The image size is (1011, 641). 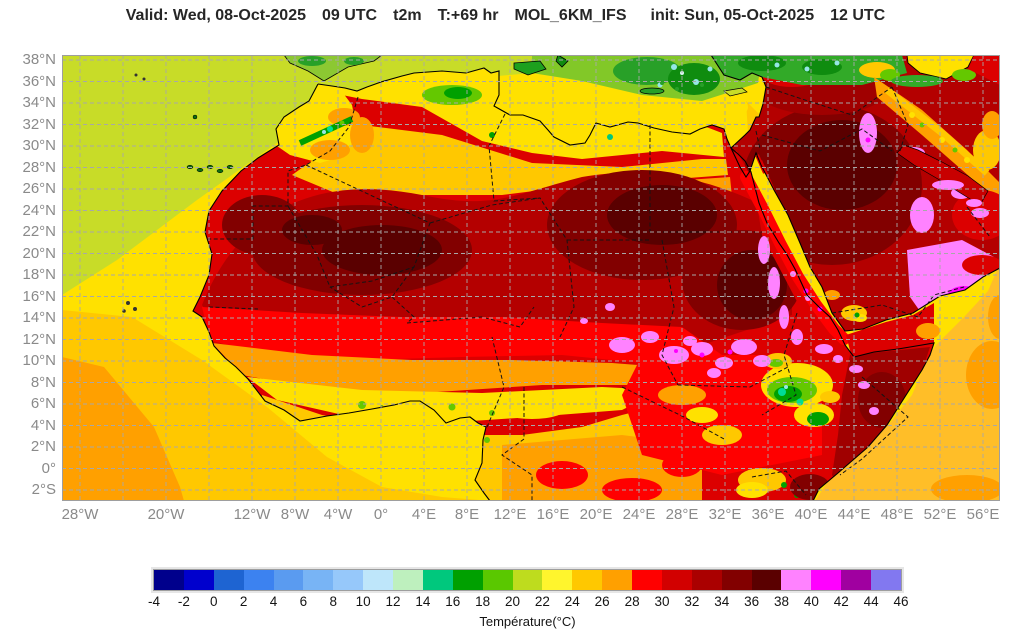 What do you see at coordinates (572, 601) in the screenshot?
I see `colorbar-tick-label: 24` at bounding box center [572, 601].